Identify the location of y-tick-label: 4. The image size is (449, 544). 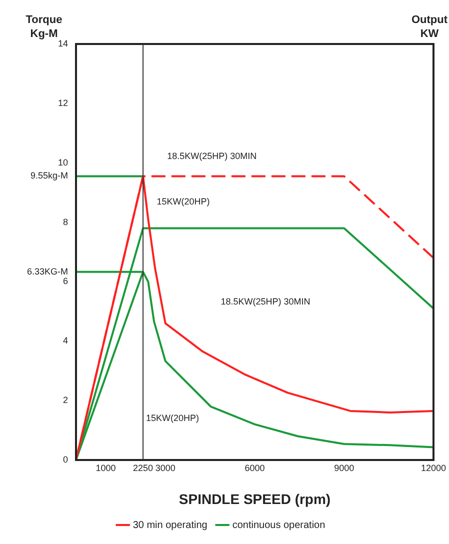
(65, 341).